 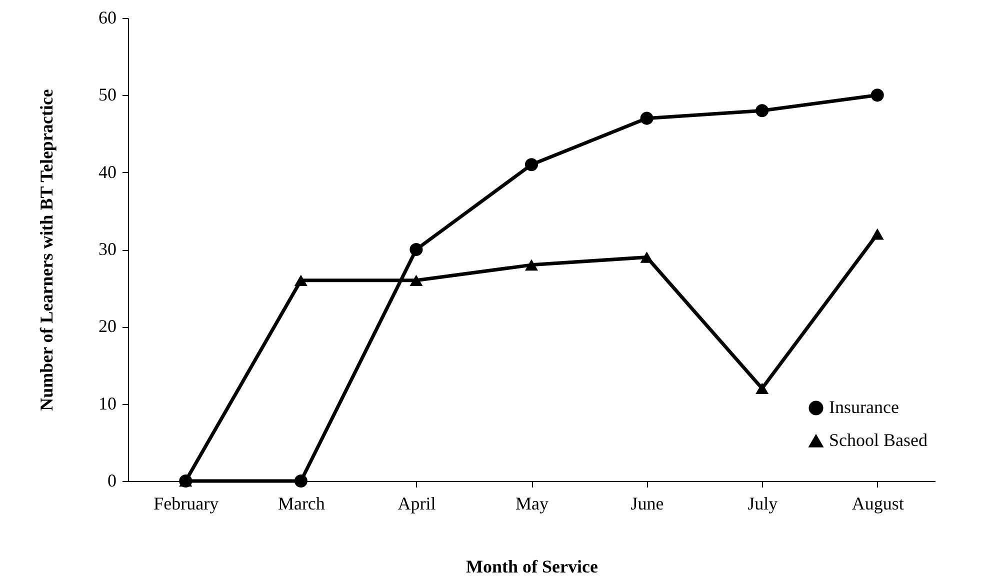 I want to click on x-tick-label: August, so click(x=878, y=504).